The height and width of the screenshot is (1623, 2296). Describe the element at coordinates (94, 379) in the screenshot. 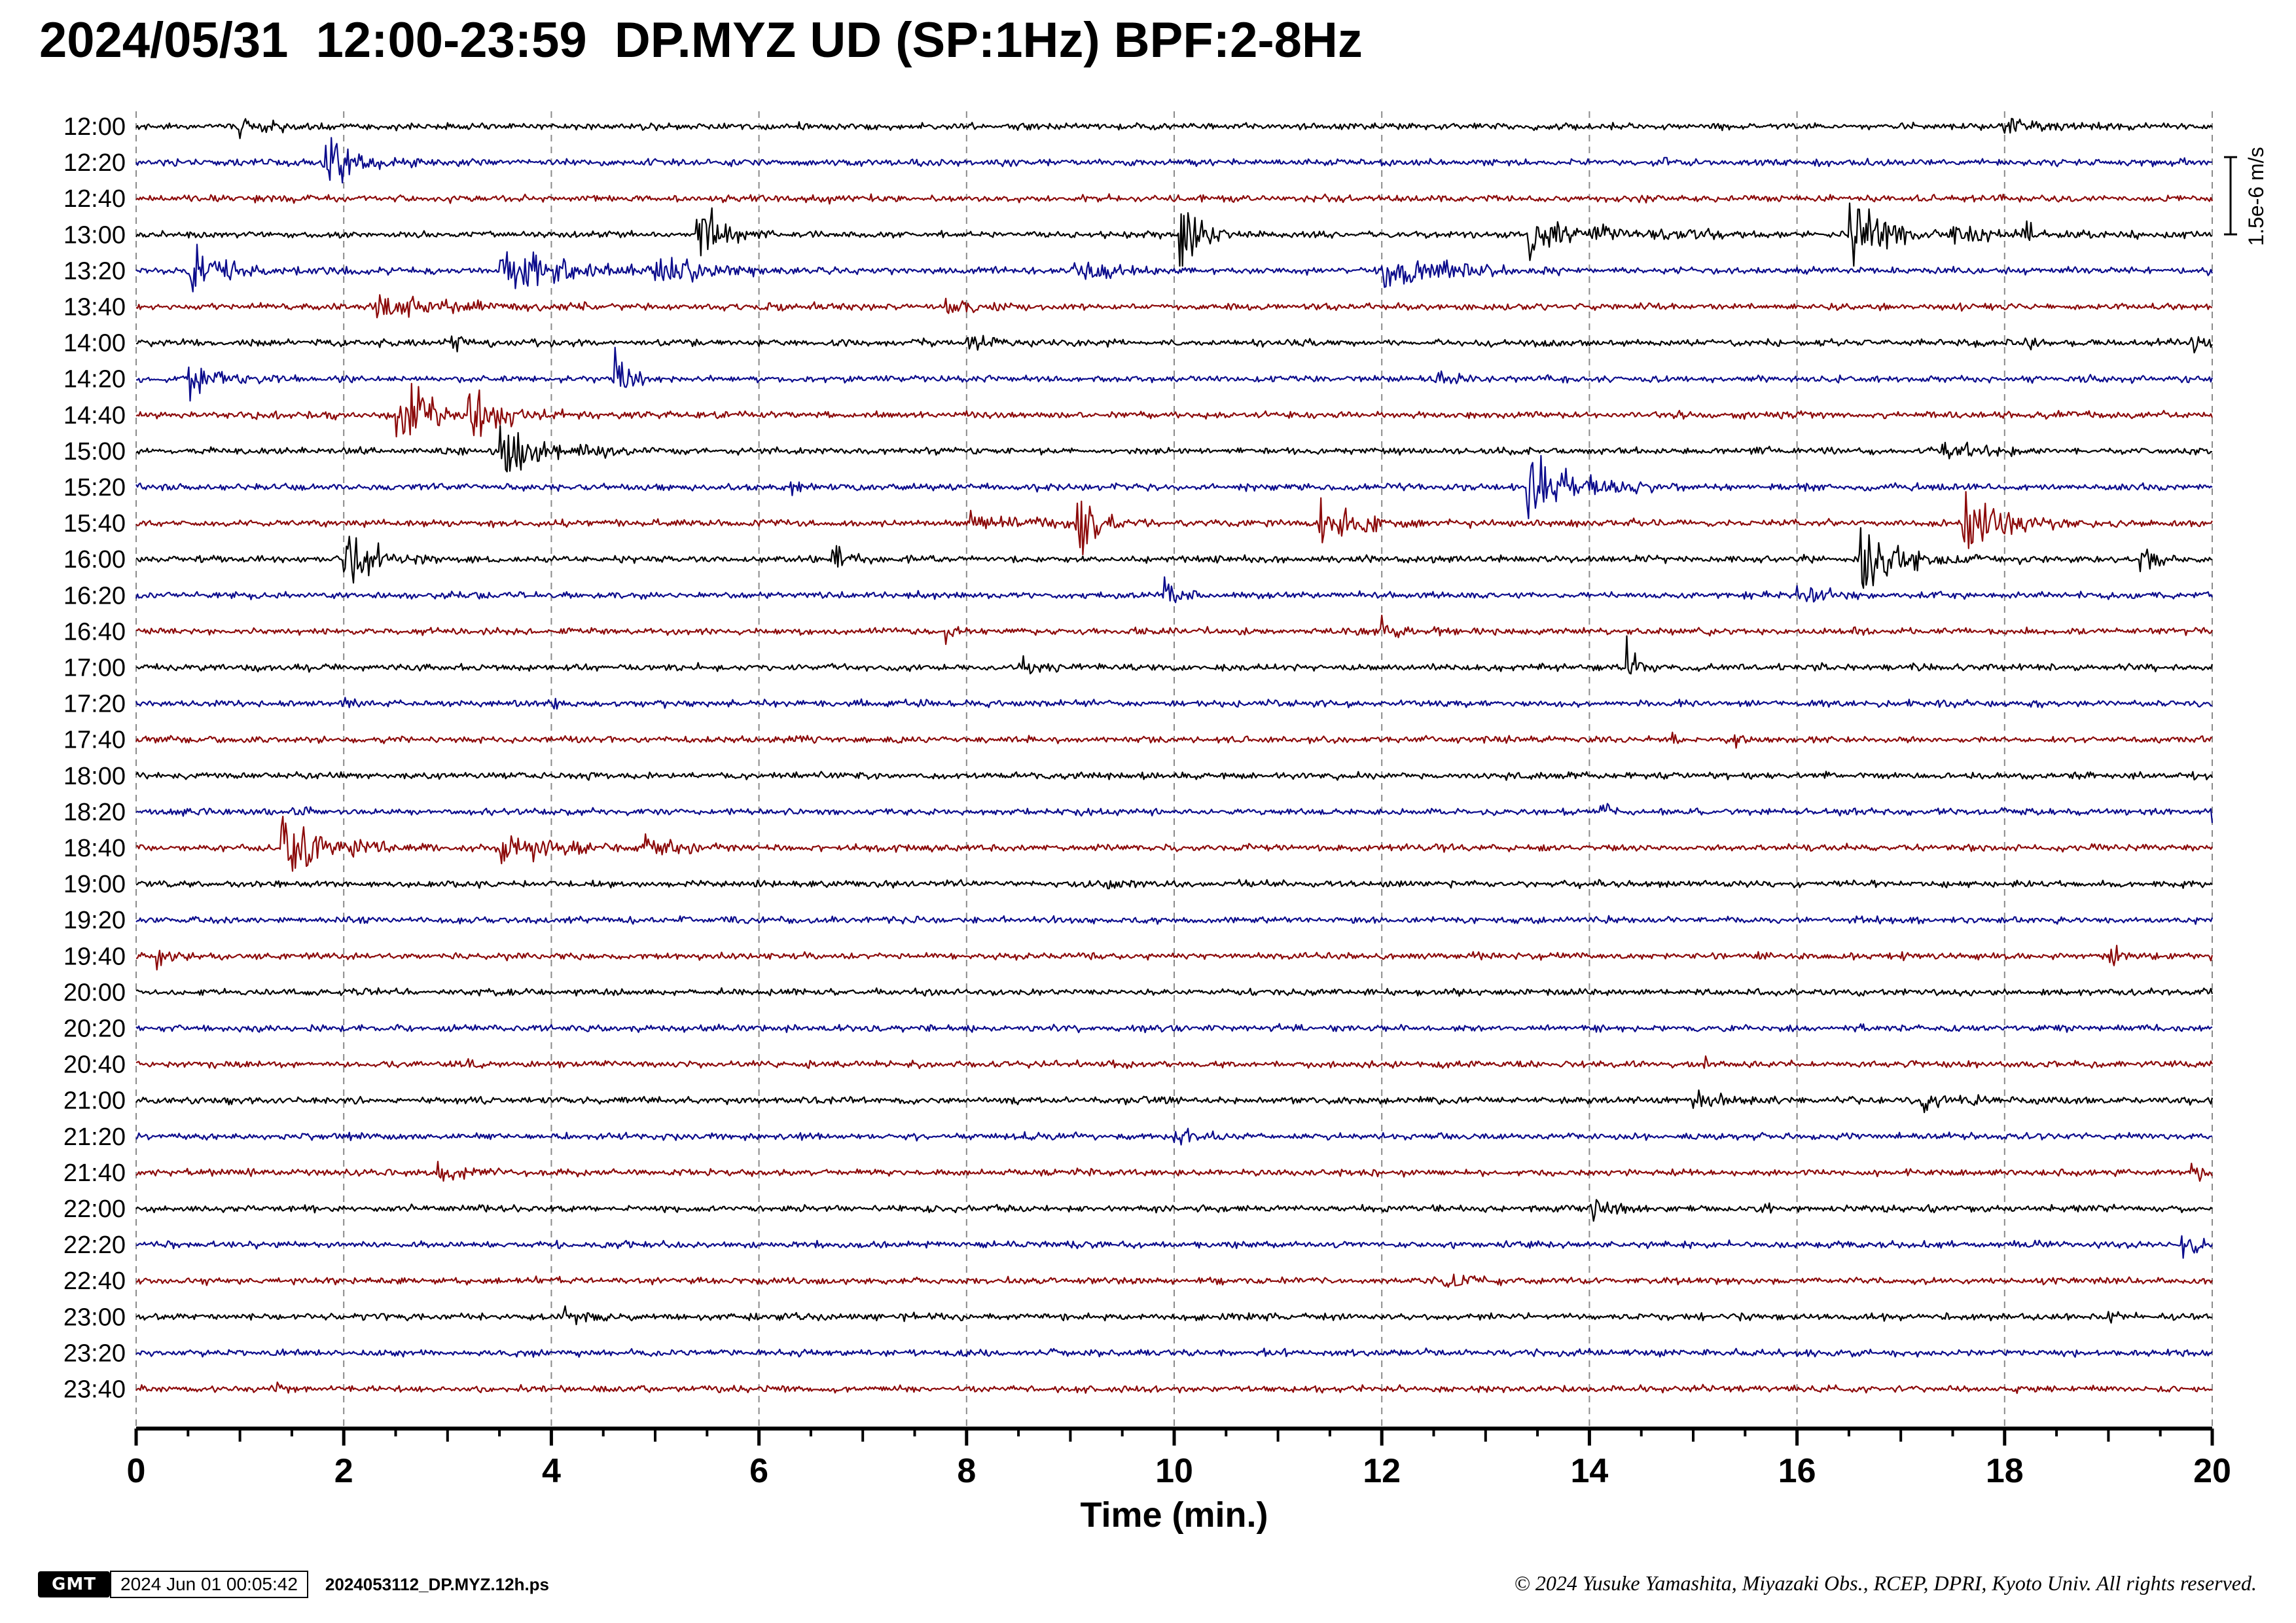

I see `row-label: 14:20` at that location.